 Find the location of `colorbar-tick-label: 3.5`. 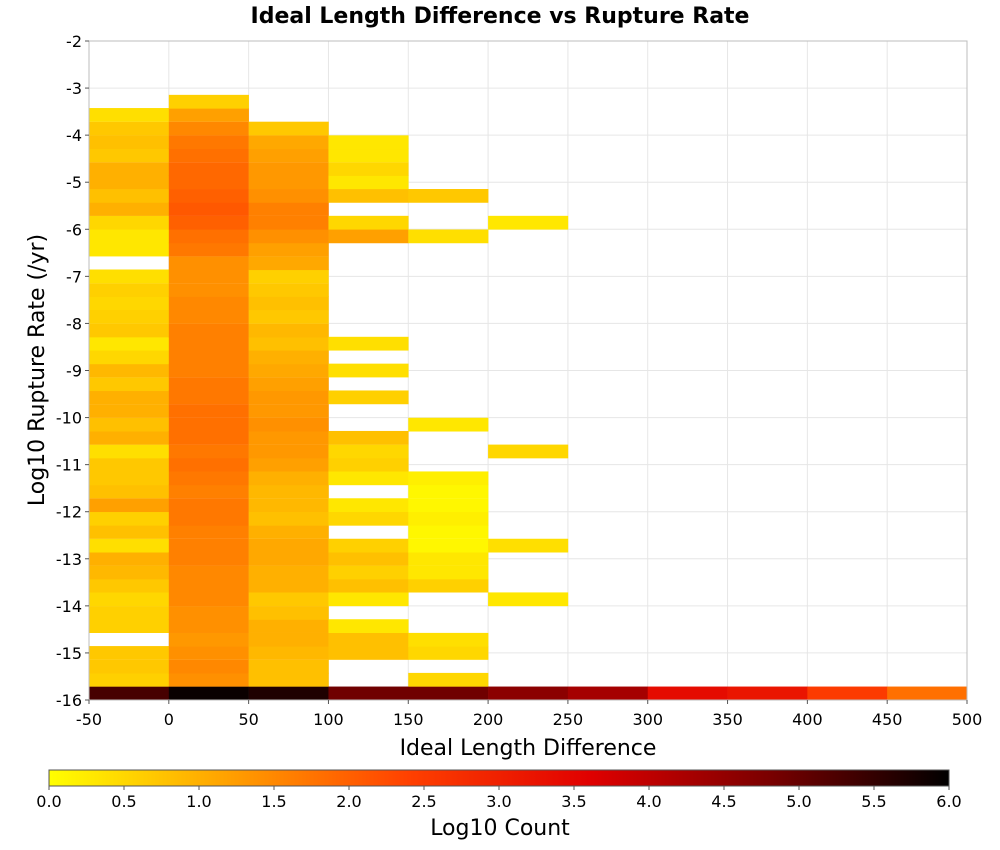

colorbar-tick-label: 3.5 is located at coordinates (573, 801).